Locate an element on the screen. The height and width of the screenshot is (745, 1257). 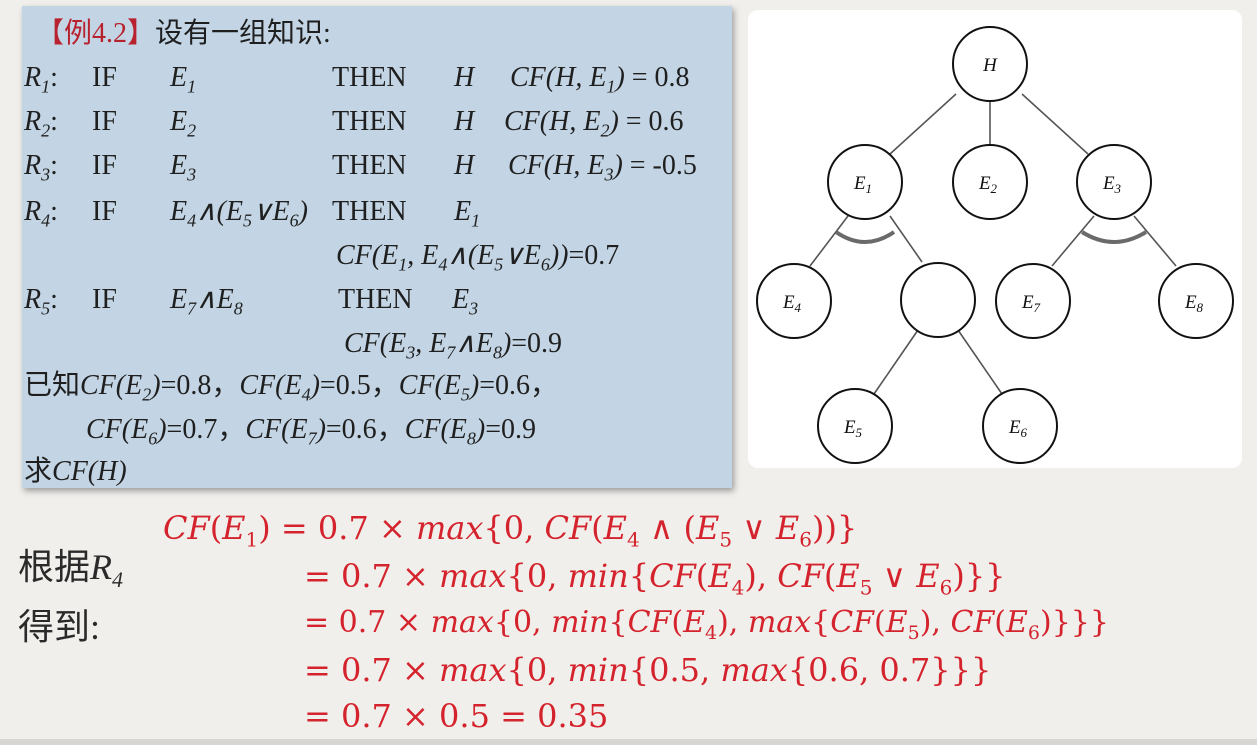
and-arc-r4 is located at coordinates (865, 237).